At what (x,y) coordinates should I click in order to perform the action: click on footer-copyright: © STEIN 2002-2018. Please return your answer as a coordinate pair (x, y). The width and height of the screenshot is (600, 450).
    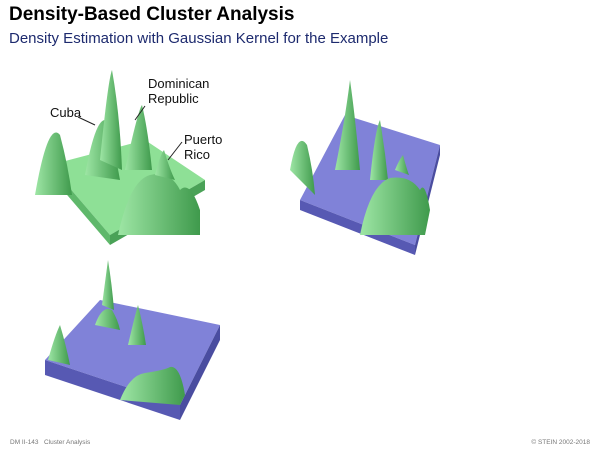
    Looking at the image, I should click on (560, 442).